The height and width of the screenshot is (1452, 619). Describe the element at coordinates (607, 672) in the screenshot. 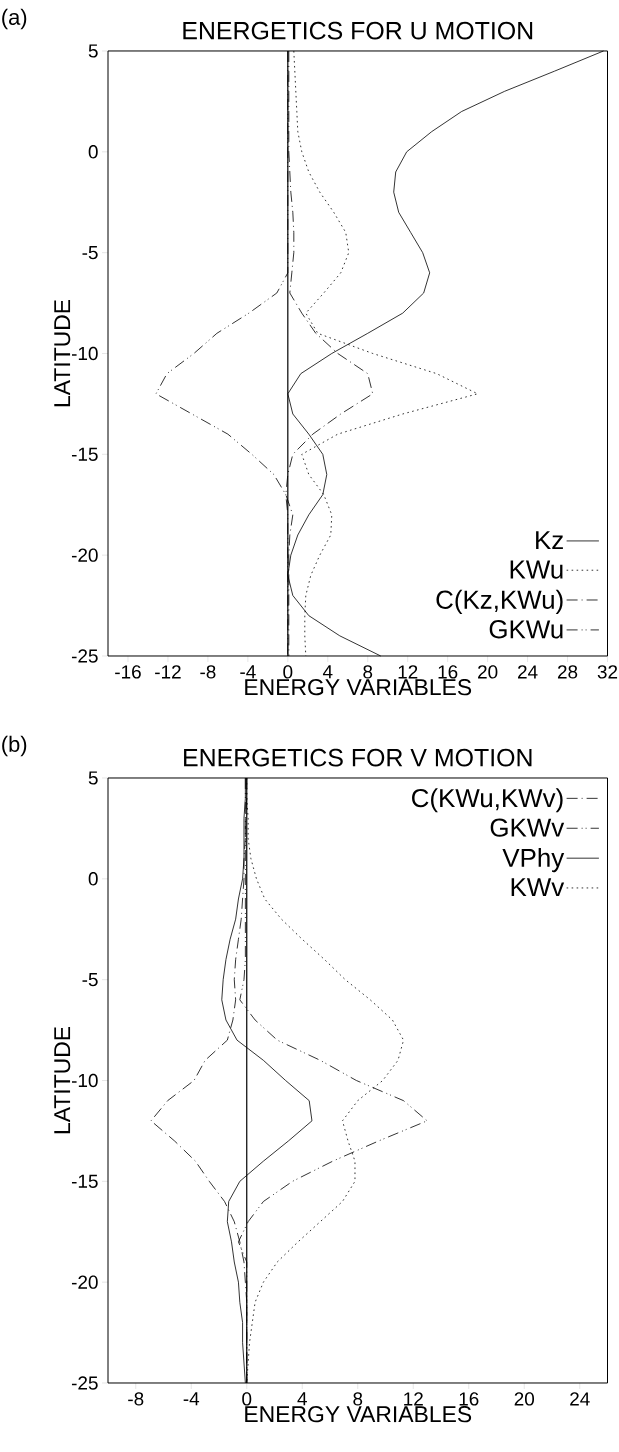

I see `x-tick-label: 32` at that location.